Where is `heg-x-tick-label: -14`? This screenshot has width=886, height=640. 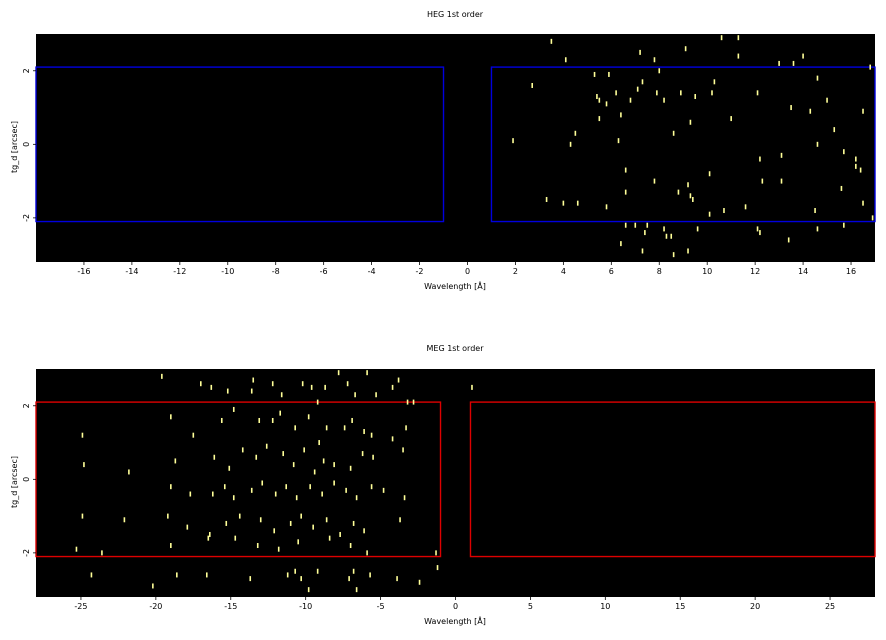
heg-x-tick-label: -14 is located at coordinates (131, 271).